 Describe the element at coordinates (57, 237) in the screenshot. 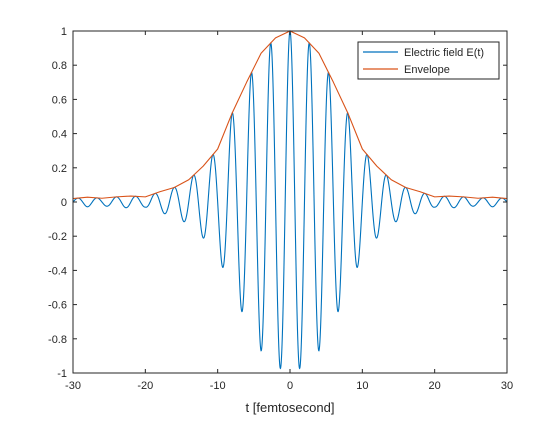

I see `y-tick-label: -0.2` at that location.